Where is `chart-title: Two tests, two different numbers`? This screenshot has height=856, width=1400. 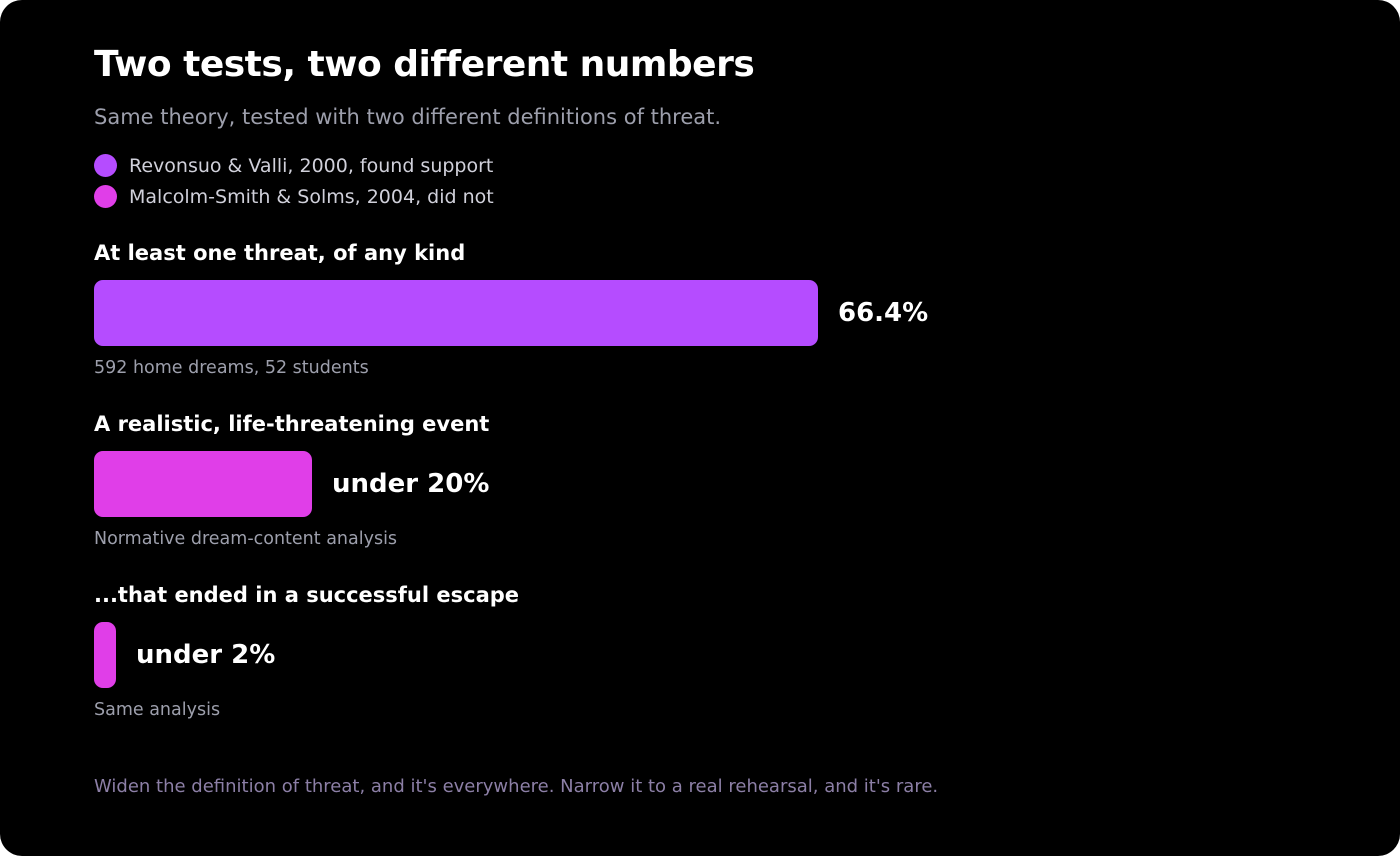
chart-title: Two tests, two different numbers is located at coordinates (424, 64).